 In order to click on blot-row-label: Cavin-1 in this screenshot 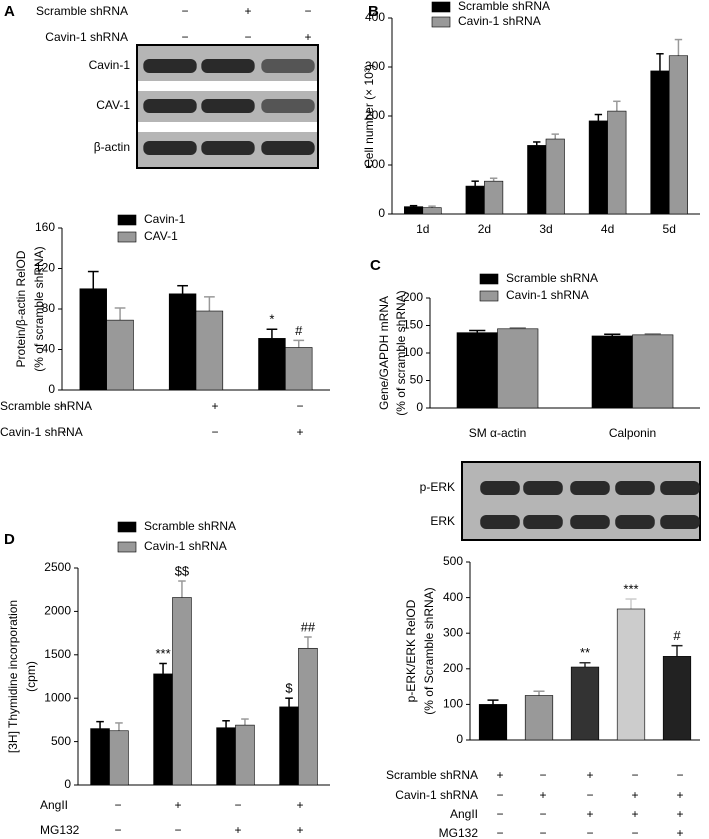, I will do `click(110, 65)`.